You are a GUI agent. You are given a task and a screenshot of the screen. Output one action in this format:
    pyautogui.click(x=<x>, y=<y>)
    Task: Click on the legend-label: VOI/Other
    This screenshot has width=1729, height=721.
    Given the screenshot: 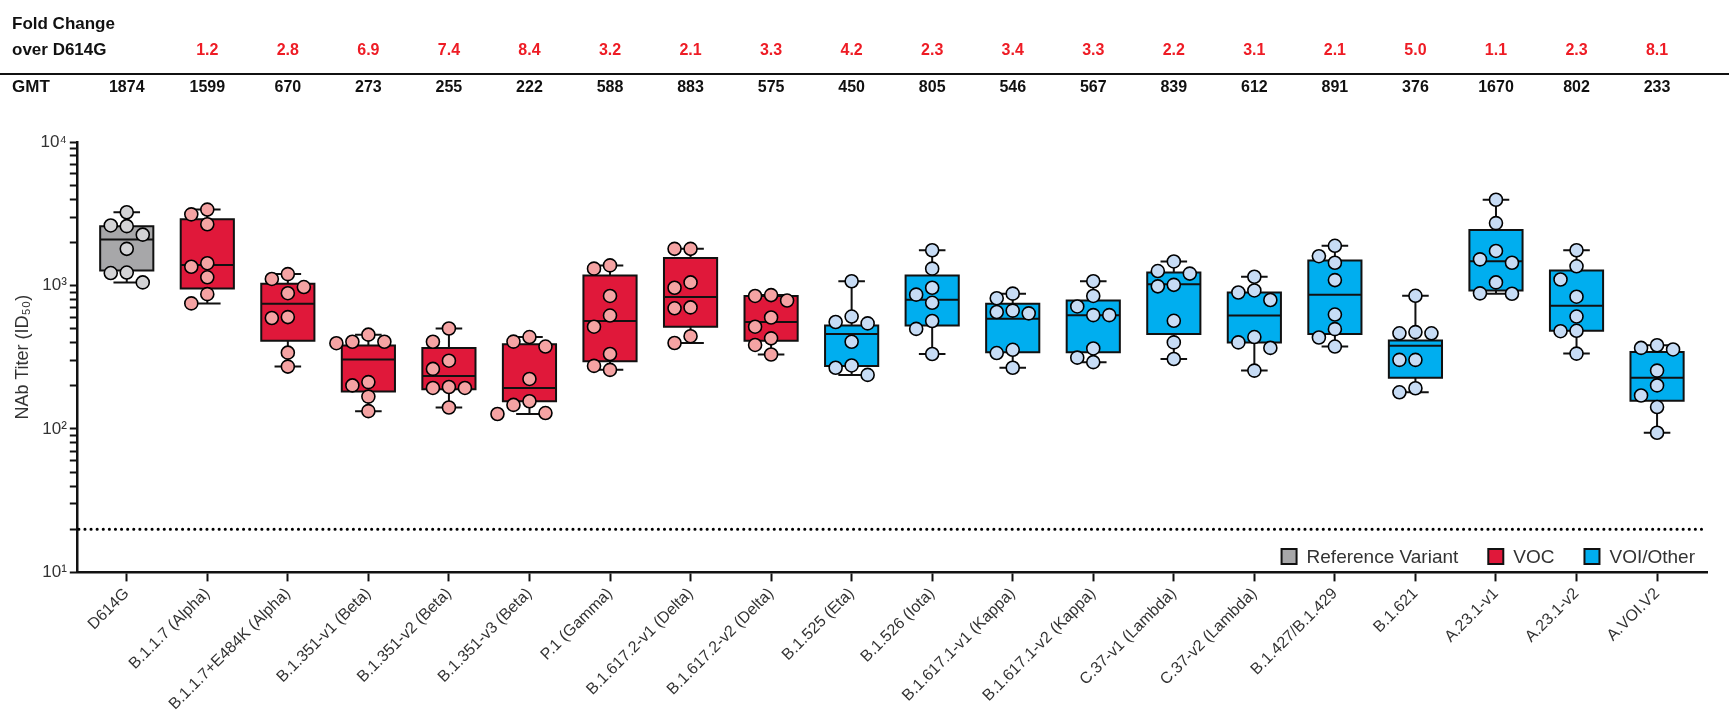 What is the action you would take?
    pyautogui.click(x=1652, y=556)
    